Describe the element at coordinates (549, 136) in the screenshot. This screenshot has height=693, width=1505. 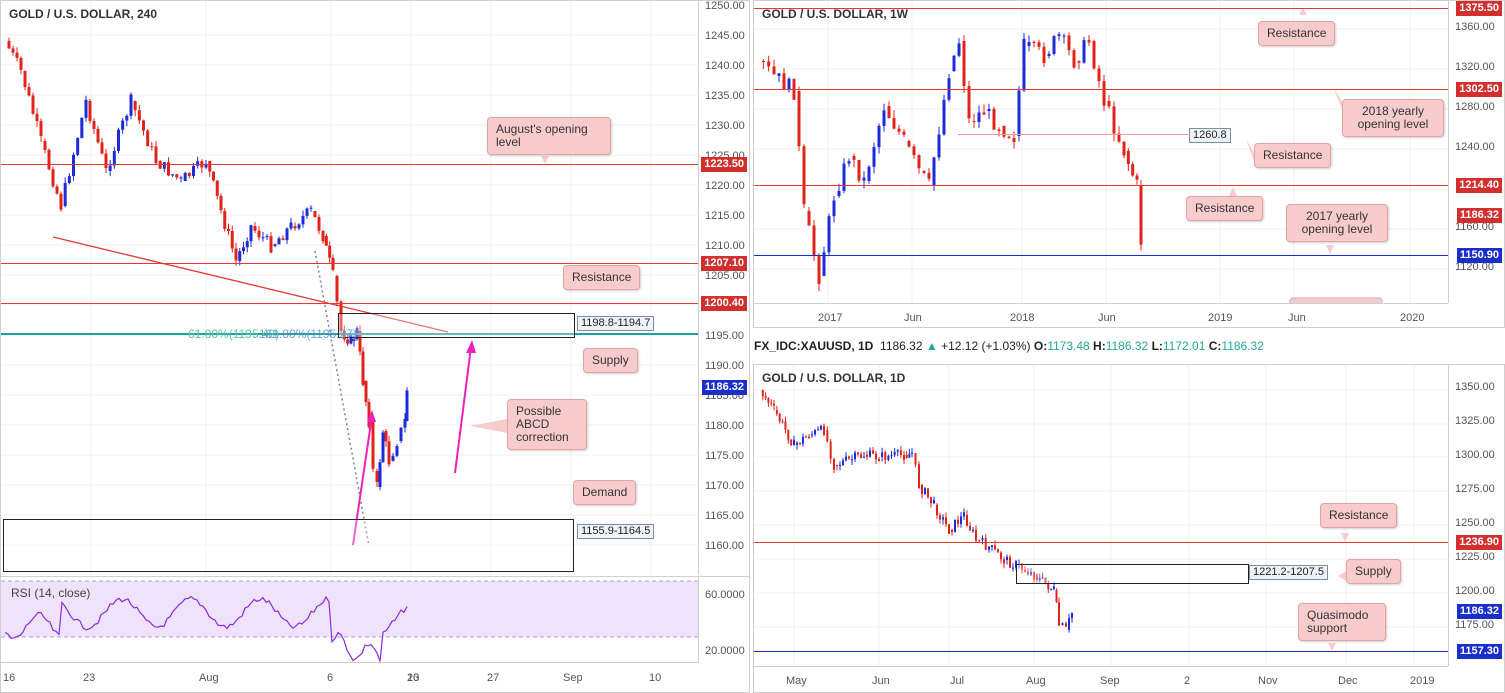
I see `august-open-callout: August's opening level` at that location.